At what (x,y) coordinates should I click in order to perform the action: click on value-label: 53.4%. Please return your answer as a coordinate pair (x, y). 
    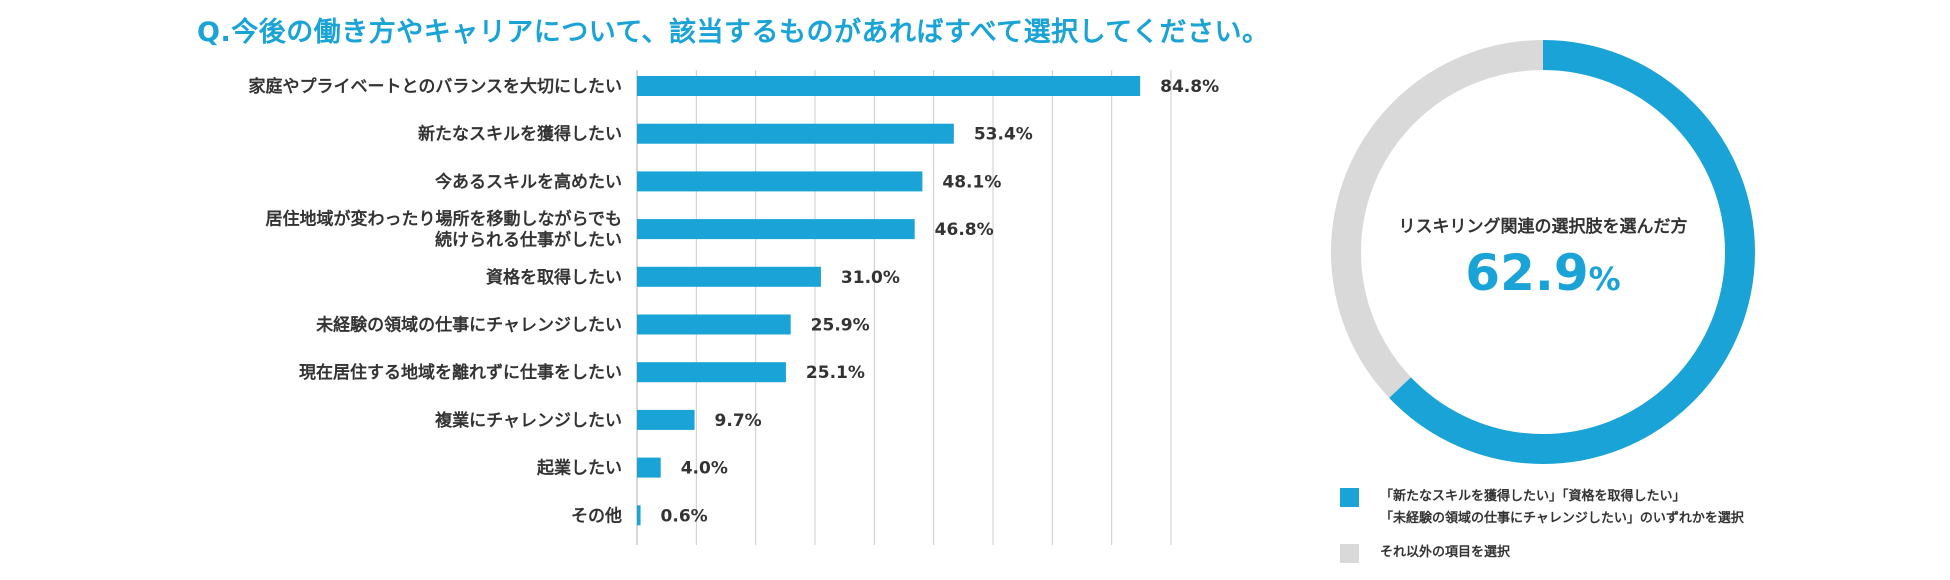
    Looking at the image, I should click on (1003, 135).